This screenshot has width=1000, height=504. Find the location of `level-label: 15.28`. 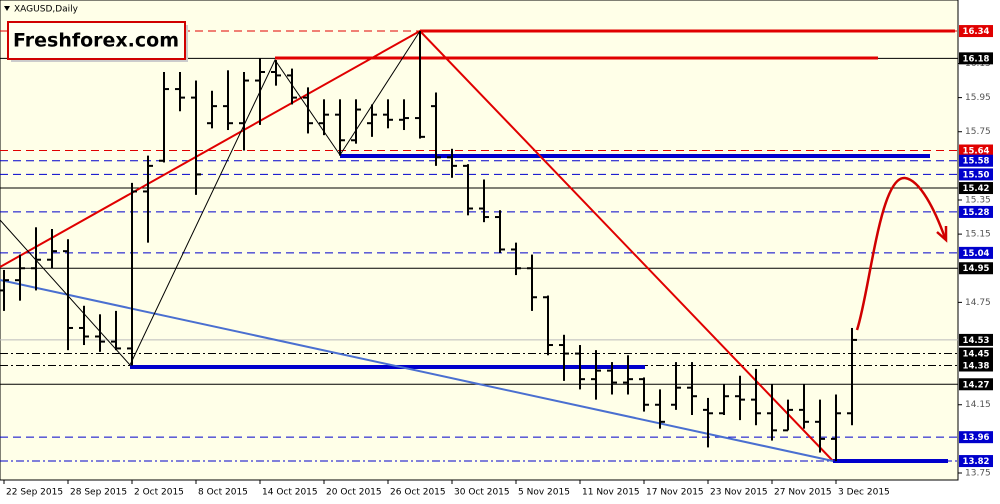

level-label: 15.28 is located at coordinates (976, 213).